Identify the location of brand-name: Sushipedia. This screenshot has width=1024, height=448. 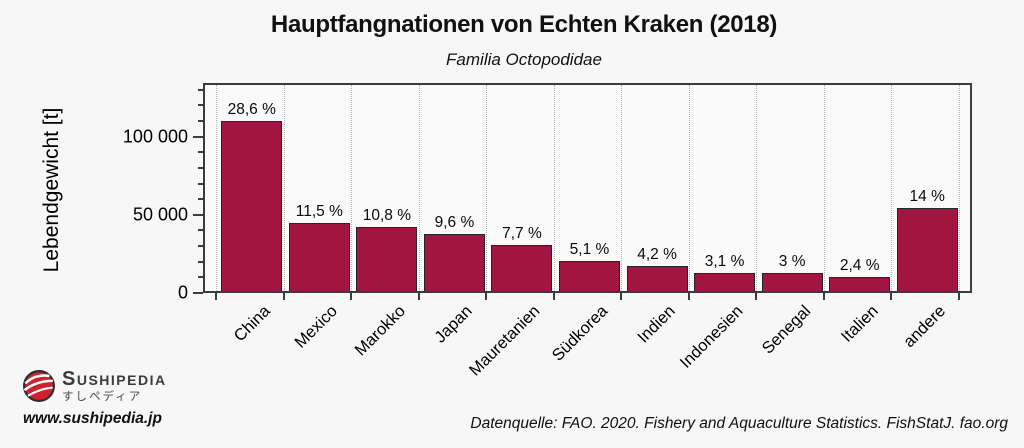
(114, 379).